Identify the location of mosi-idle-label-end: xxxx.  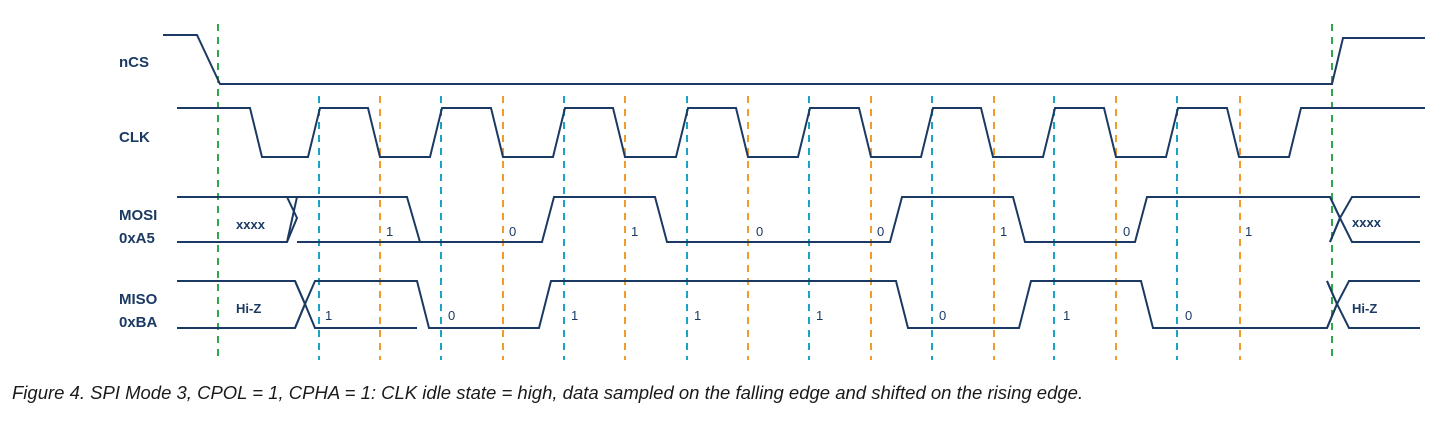
(1367, 222).